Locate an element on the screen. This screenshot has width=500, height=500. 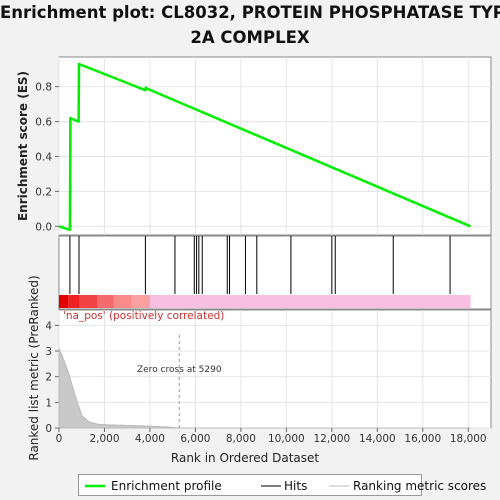
xtick-label-0: 0 is located at coordinates (59, 439).